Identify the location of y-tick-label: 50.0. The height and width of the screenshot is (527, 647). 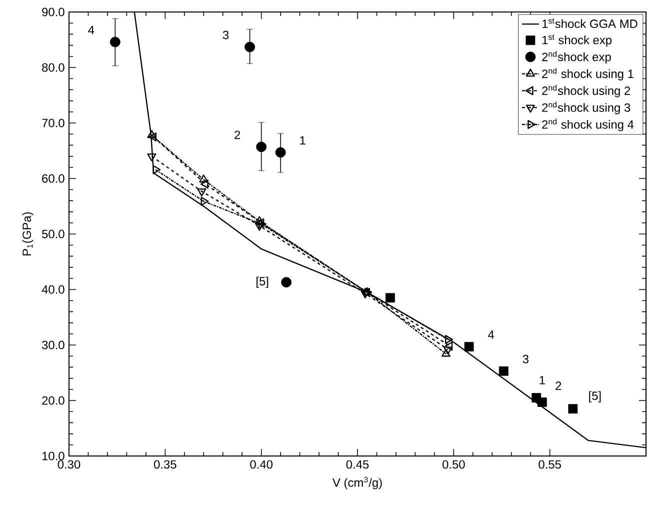
(53, 234).